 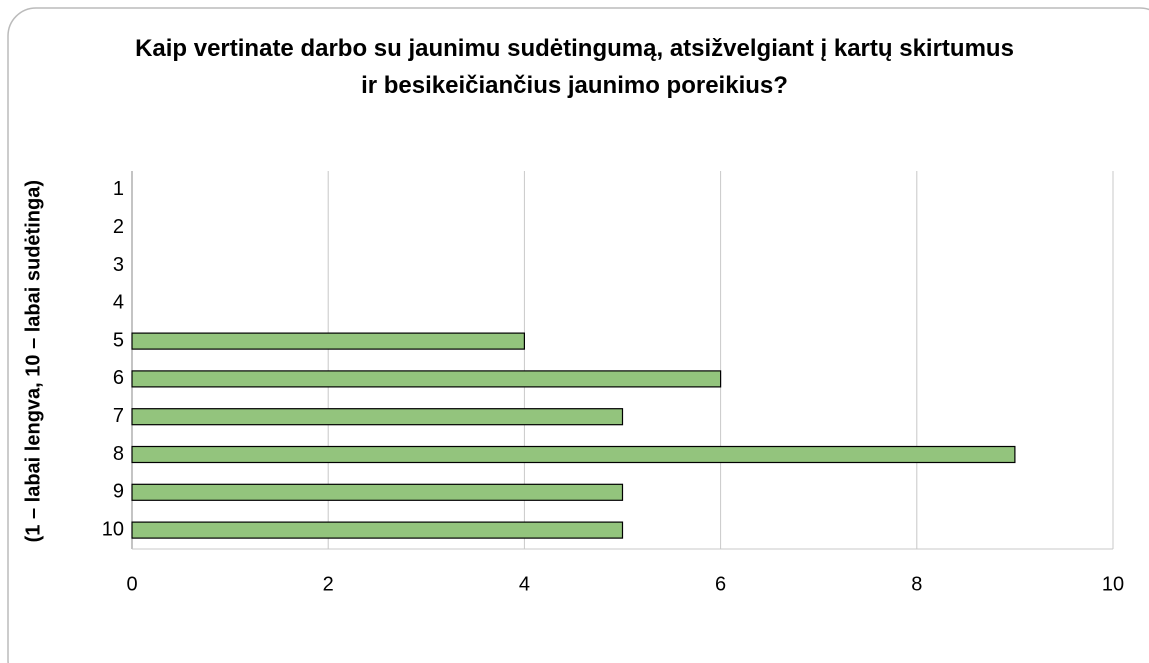 What do you see at coordinates (118, 454) in the screenshot?
I see `y-tick-label: 8` at bounding box center [118, 454].